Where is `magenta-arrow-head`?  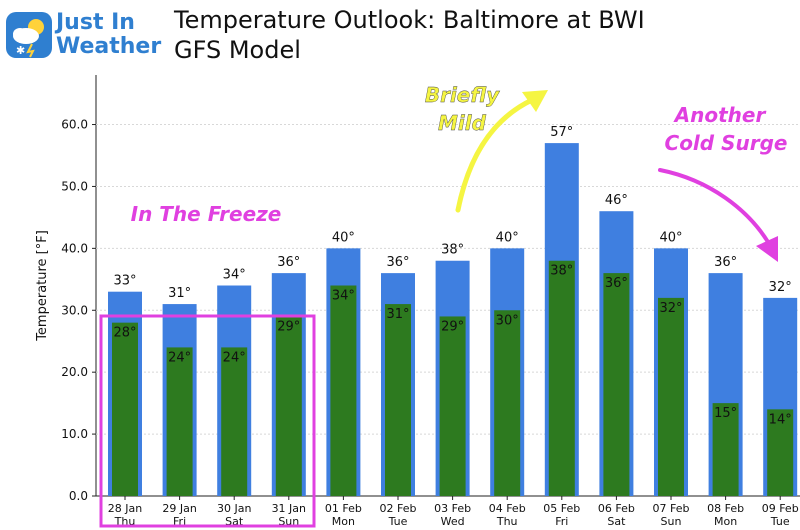
magenta-arrow-head is located at coordinates (767, 249).